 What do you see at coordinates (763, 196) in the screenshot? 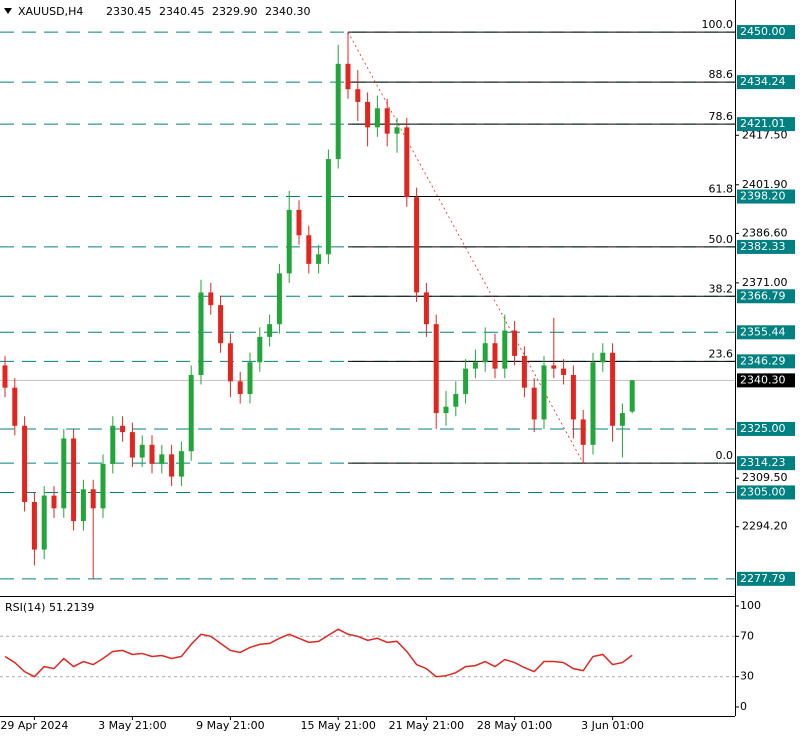
I see `level-label: 2398.20` at bounding box center [763, 196].